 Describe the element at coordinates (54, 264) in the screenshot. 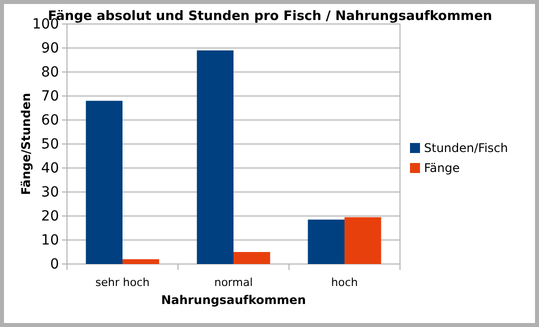

I see `y-tick-label: 0` at that location.